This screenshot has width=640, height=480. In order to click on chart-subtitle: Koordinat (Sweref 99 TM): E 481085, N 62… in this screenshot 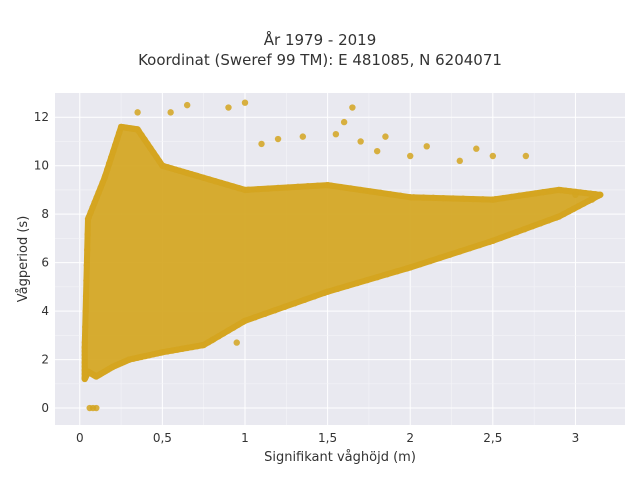, I will do `click(320, 60)`.